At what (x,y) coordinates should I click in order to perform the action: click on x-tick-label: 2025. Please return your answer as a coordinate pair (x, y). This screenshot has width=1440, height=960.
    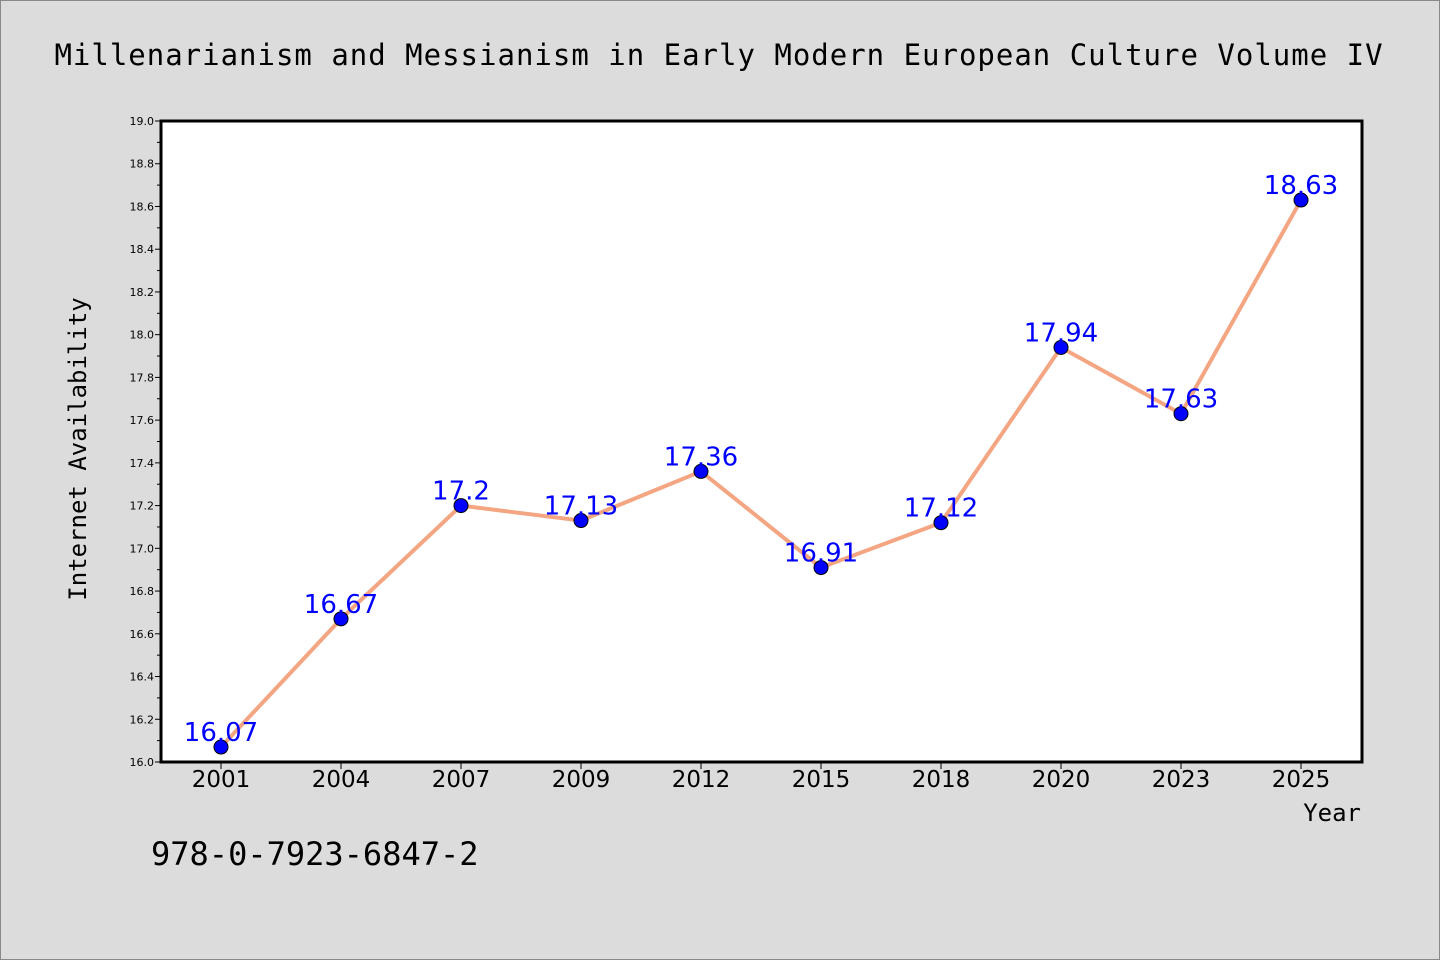
    Looking at the image, I should click on (1301, 780).